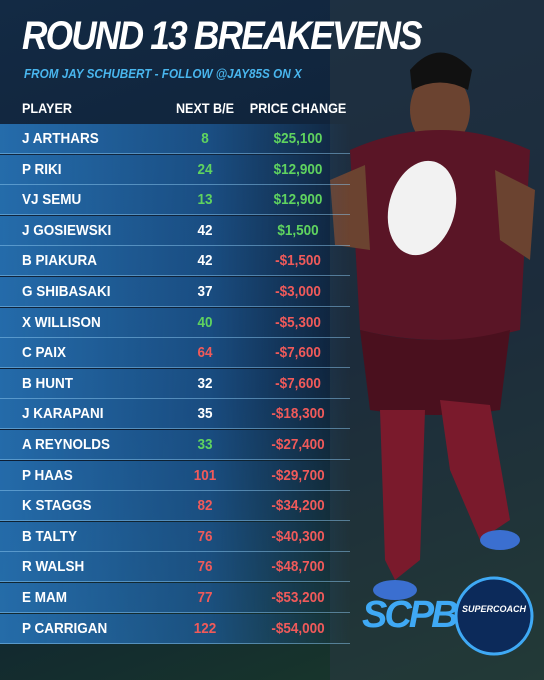 This screenshot has height=680, width=544. What do you see at coordinates (205, 475) in the screenshot?
I see `breakeven: 101` at bounding box center [205, 475].